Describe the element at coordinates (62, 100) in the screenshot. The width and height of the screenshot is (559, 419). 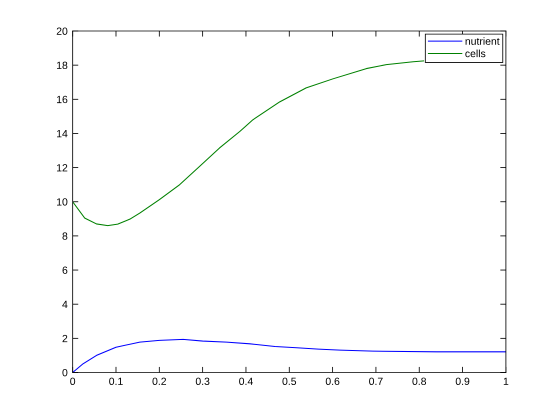
I see `y-tick-label: 16` at that location.